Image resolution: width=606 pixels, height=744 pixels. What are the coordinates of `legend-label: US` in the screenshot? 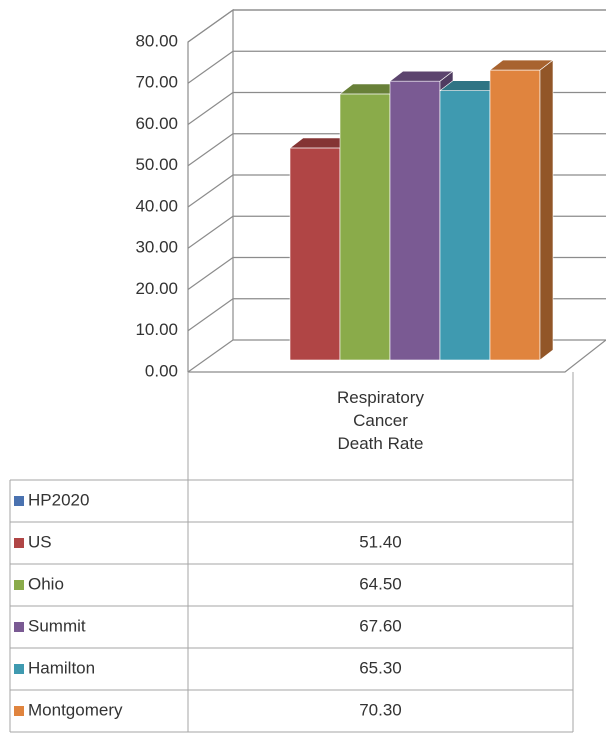 It's located at (40, 541).